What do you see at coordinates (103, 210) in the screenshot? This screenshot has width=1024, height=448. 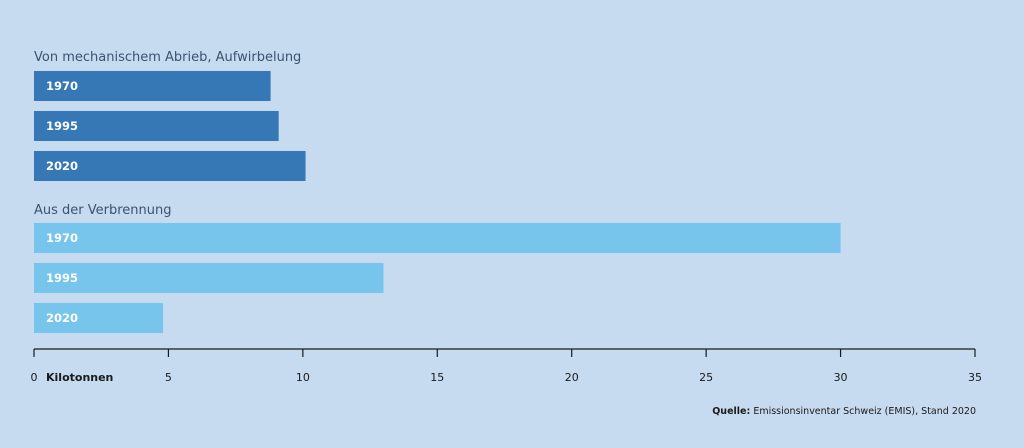 I see `group-title: Aus der Verbrennung` at bounding box center [103, 210].